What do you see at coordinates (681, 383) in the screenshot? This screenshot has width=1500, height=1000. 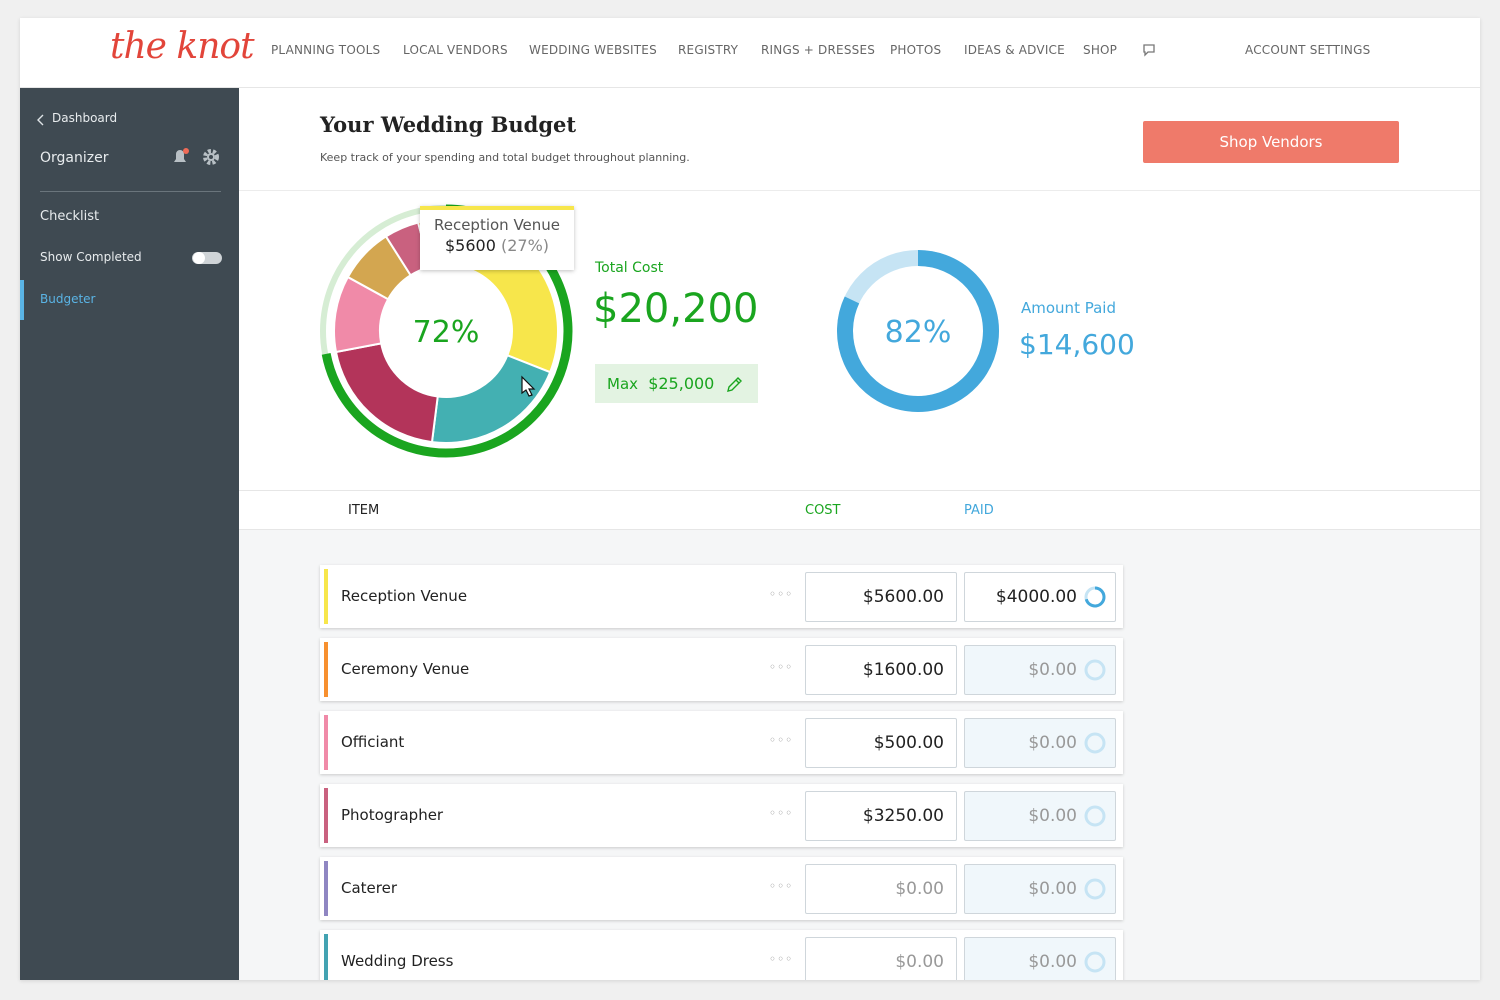 I see `max-amount: $25,000` at bounding box center [681, 383].